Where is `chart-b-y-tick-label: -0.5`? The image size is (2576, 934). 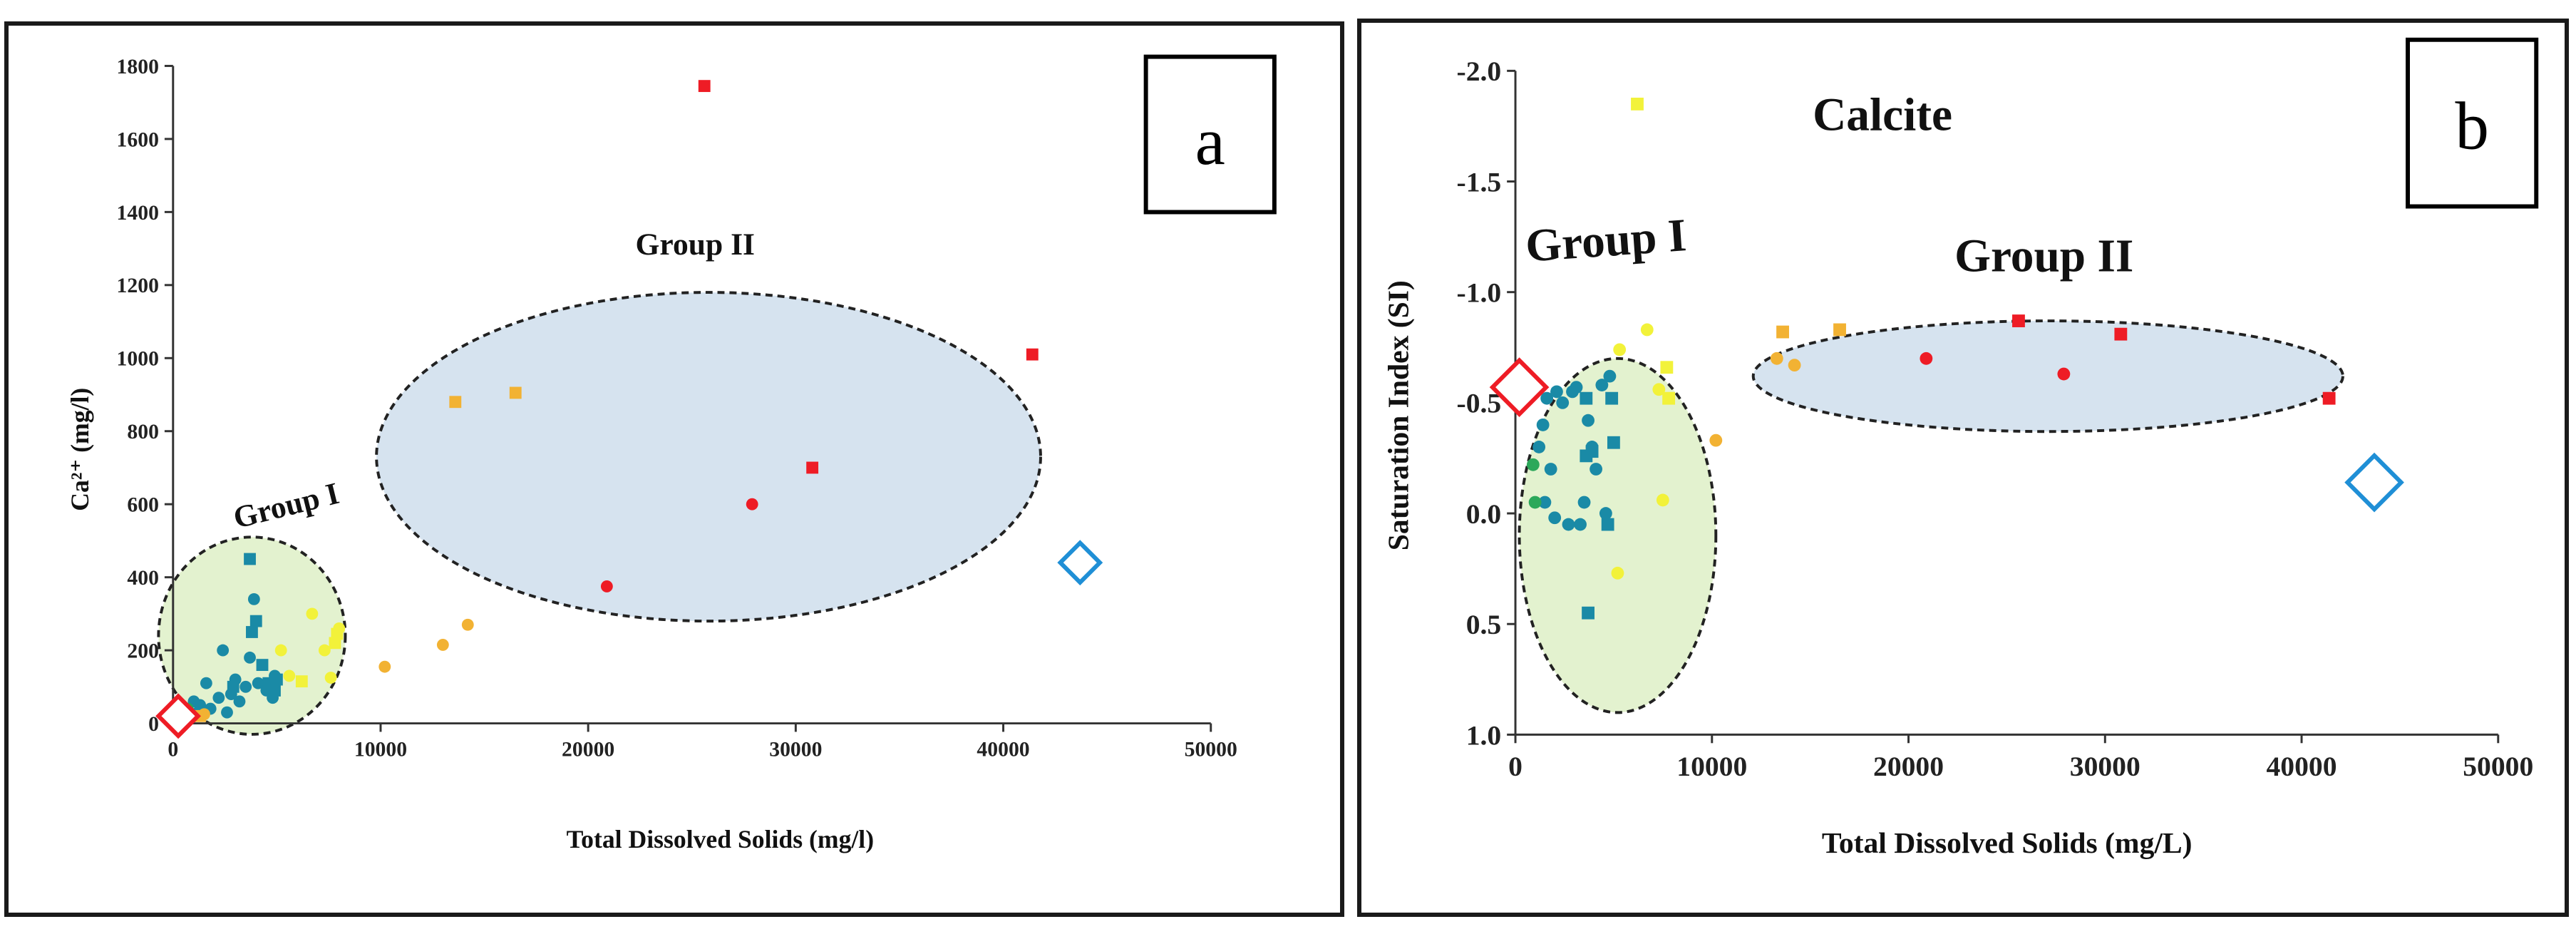 chart-b-y-tick-label: -0.5 is located at coordinates (1479, 403).